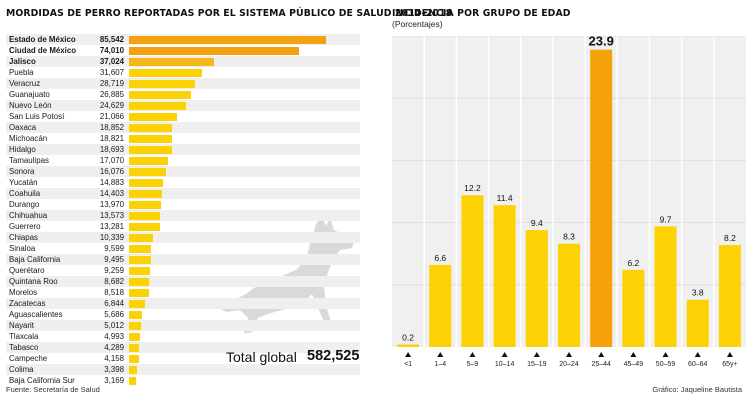  What do you see at coordinates (24, 204) in the screenshot?
I see `state-label: Durango` at bounding box center [24, 204].